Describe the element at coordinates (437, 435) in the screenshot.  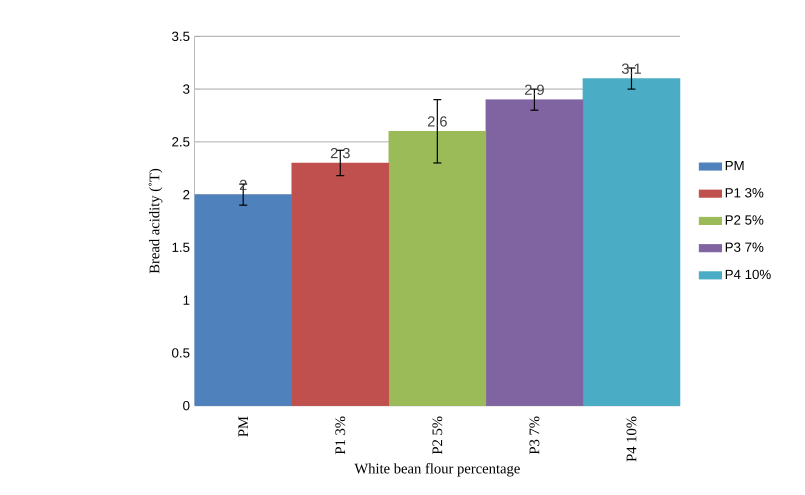
I see `x-tick-label: P2 5%` at that location.